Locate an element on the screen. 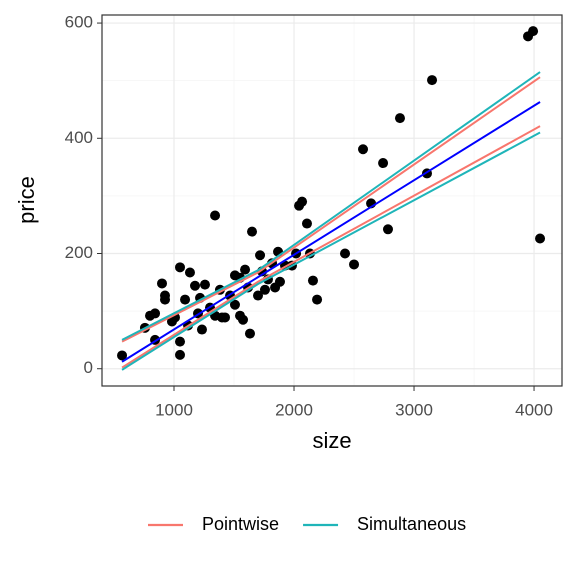 The height and width of the screenshot is (576, 576). x-tick-label: 1000 is located at coordinates (174, 409).